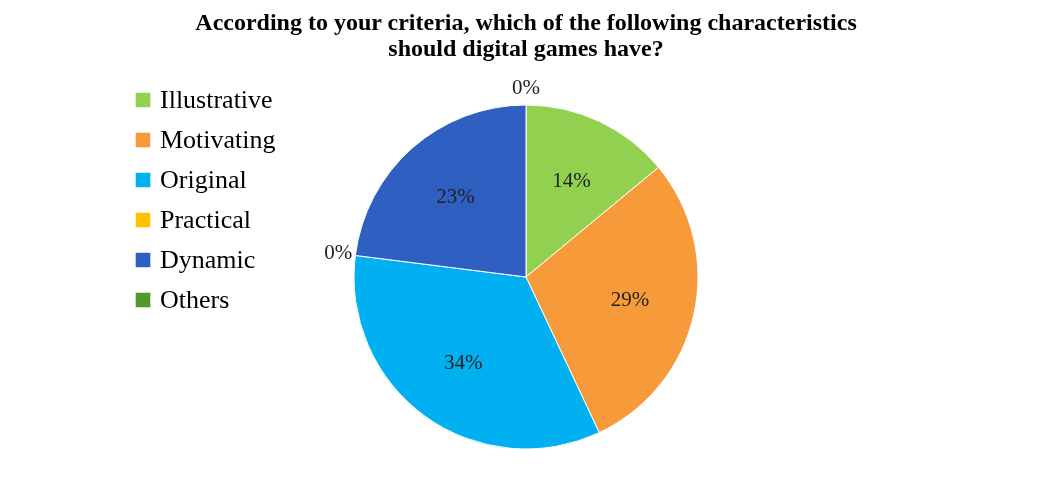 This screenshot has height=486, width=1049. I want to click on data-label: 14%, so click(571, 179).